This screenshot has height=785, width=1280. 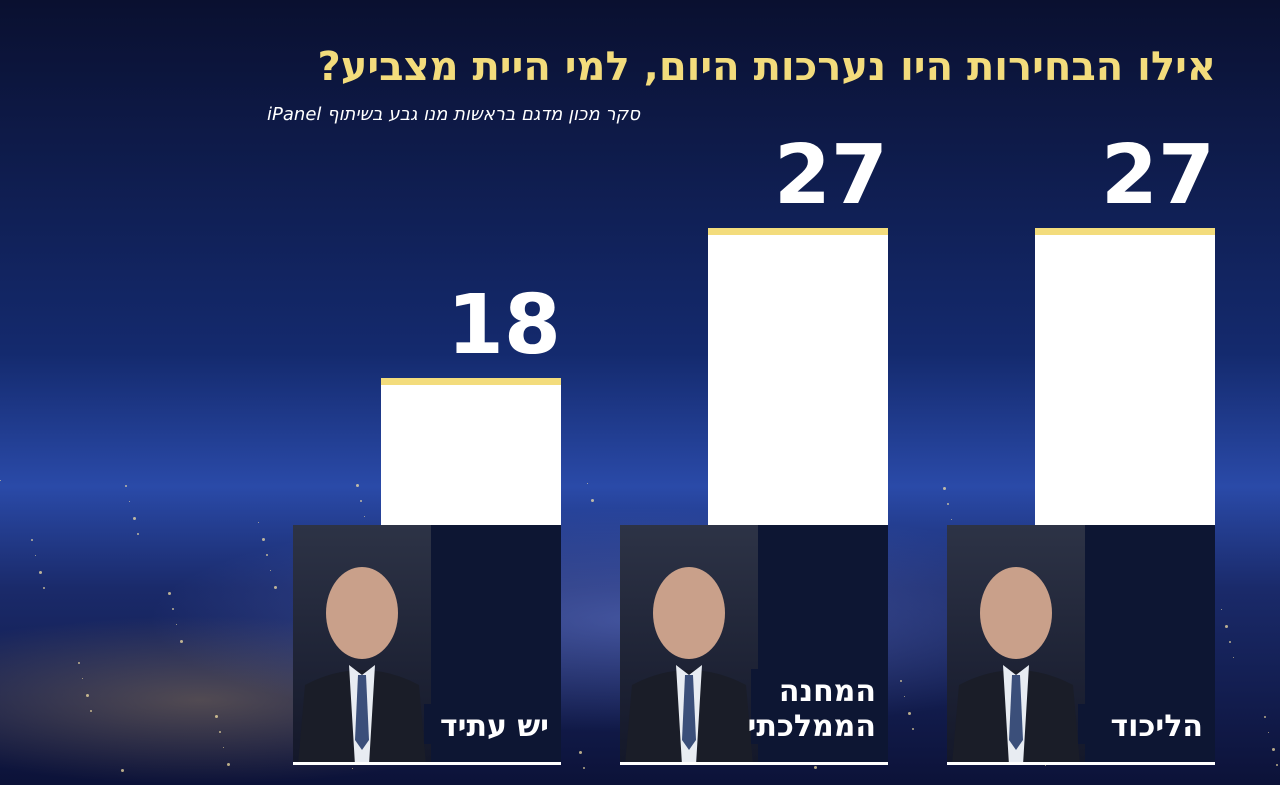 I want to click on category-label: המחנה הממלכתי, so click(x=812, y=706).